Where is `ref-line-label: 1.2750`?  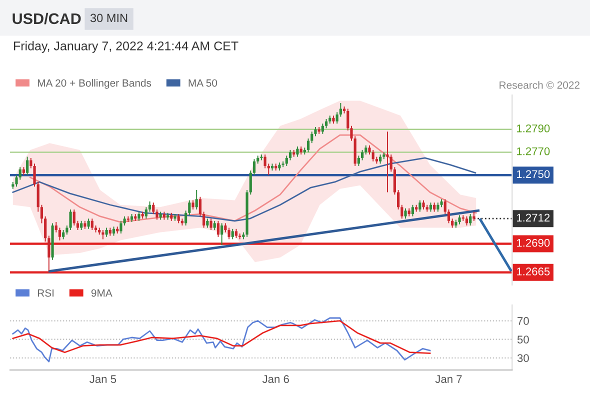
ref-line-label: 1.2750 is located at coordinates (533, 174).